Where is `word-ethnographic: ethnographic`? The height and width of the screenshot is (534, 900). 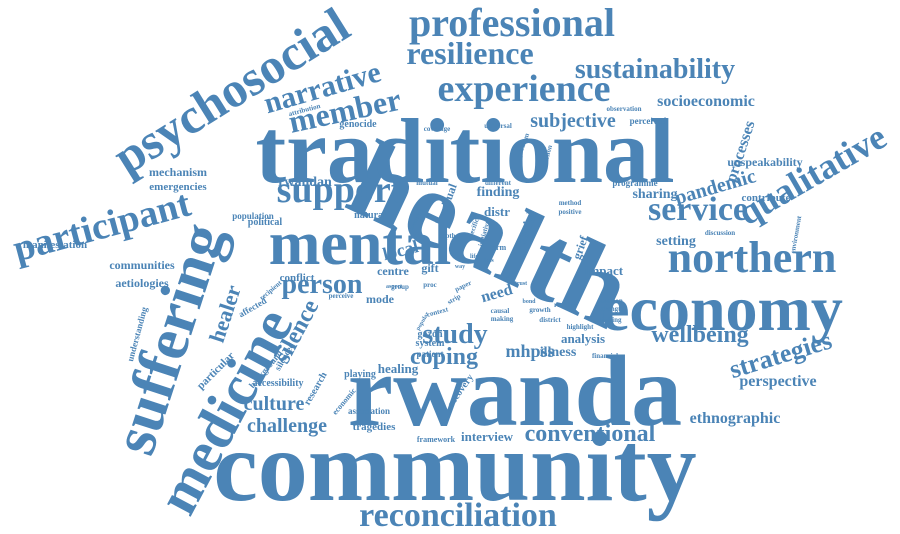 word-ethnographic: ethnographic is located at coordinates (735, 418).